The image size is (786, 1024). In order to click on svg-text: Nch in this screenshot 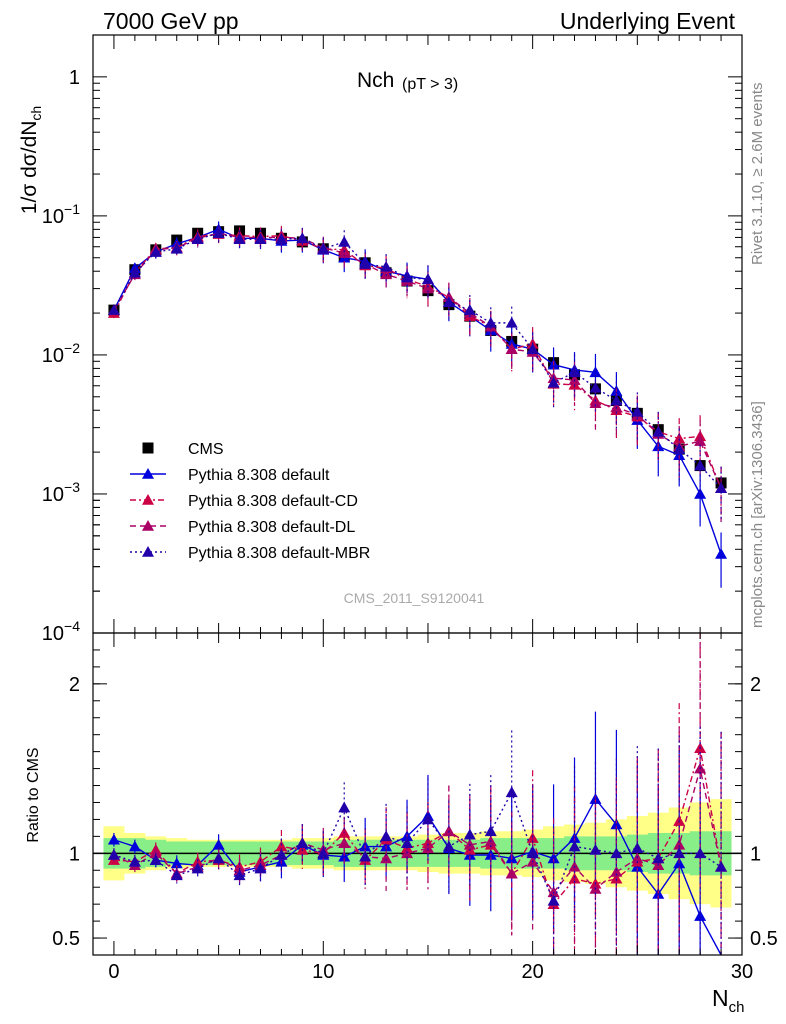, I will do `click(728, 1000)`.